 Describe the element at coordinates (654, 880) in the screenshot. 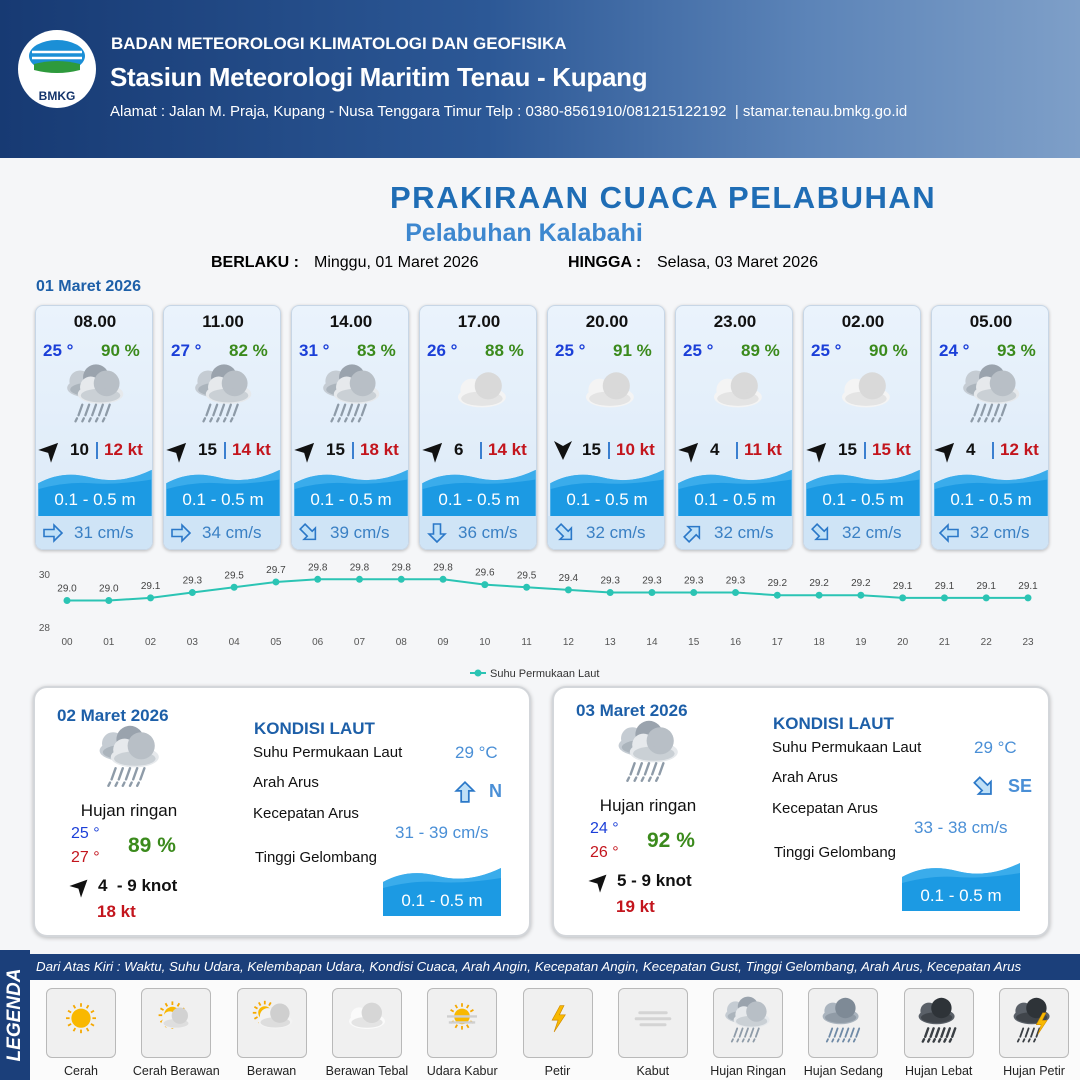

I see `day-wind: 5 - 9 knot` at that location.